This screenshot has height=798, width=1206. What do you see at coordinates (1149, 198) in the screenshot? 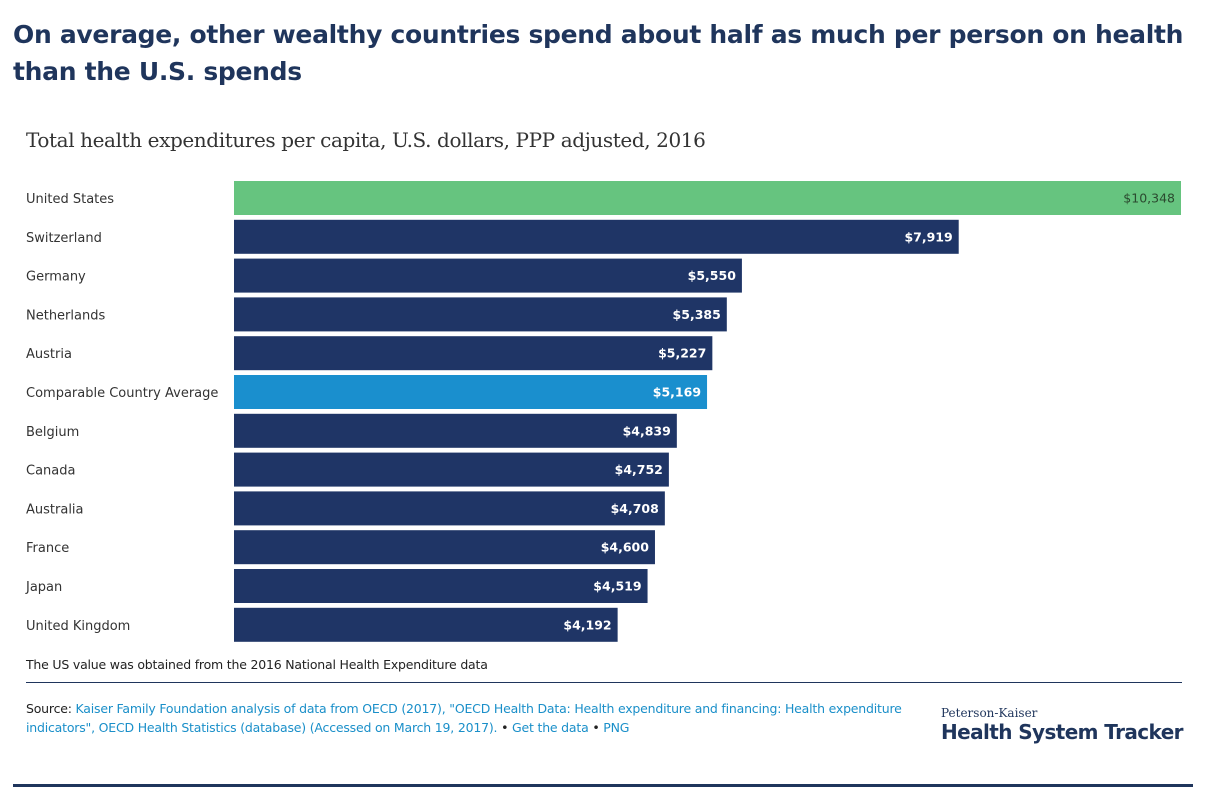
I see `value-label-united-states: $10,348` at bounding box center [1149, 198].